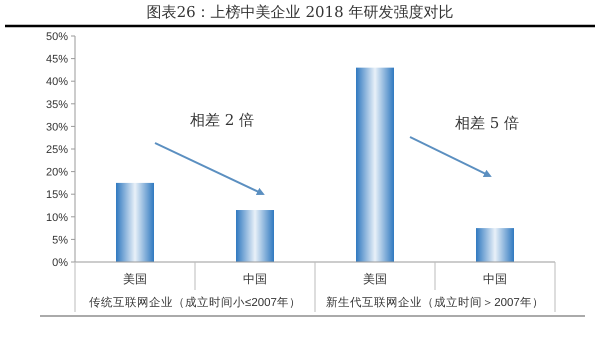 This screenshot has height=348, width=600. Describe the element at coordinates (57, 82) in the screenshot. I see `y-tick-label: 40%` at that location.